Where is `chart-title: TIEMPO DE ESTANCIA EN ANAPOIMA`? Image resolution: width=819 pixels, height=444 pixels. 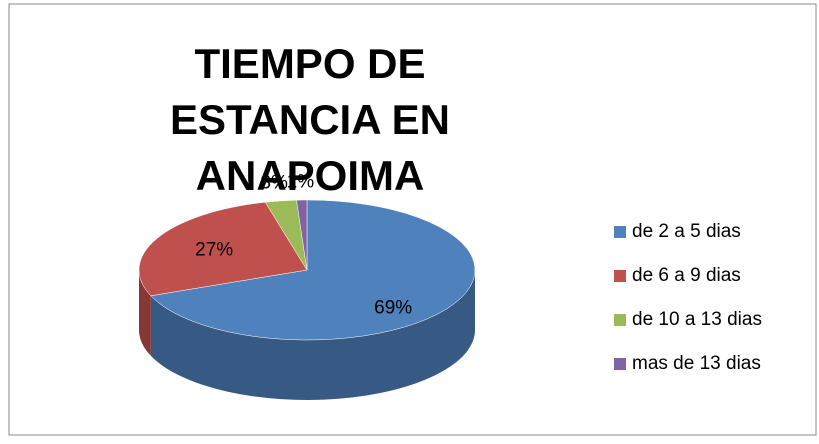 chart-title: TIEMPO DE ESTANCIA EN ANAPOIMA is located at coordinates (309, 119).